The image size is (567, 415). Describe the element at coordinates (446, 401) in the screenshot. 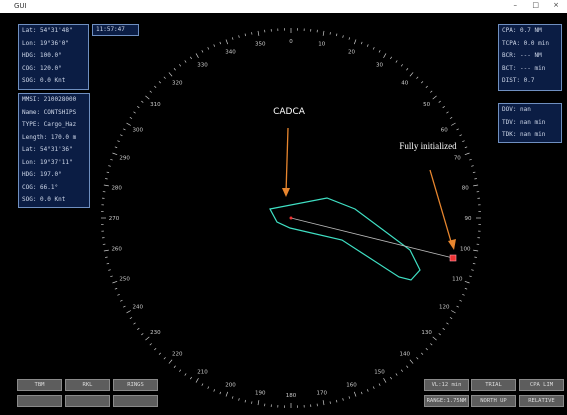

I see `button: RANGE:1.75NM` at that location.